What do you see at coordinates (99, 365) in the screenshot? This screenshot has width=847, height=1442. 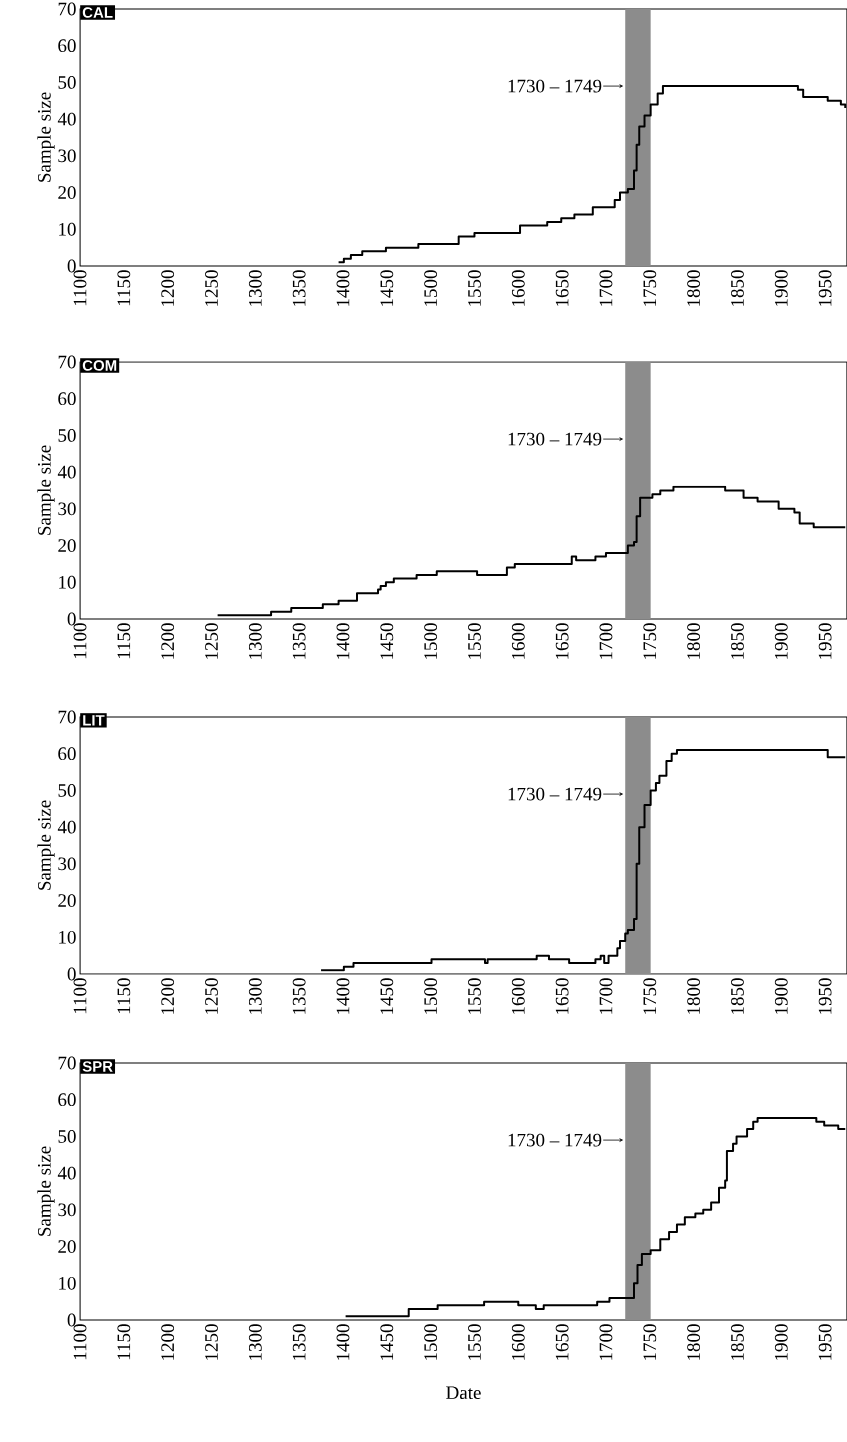 I see `chart-title: COM` at bounding box center [99, 365].